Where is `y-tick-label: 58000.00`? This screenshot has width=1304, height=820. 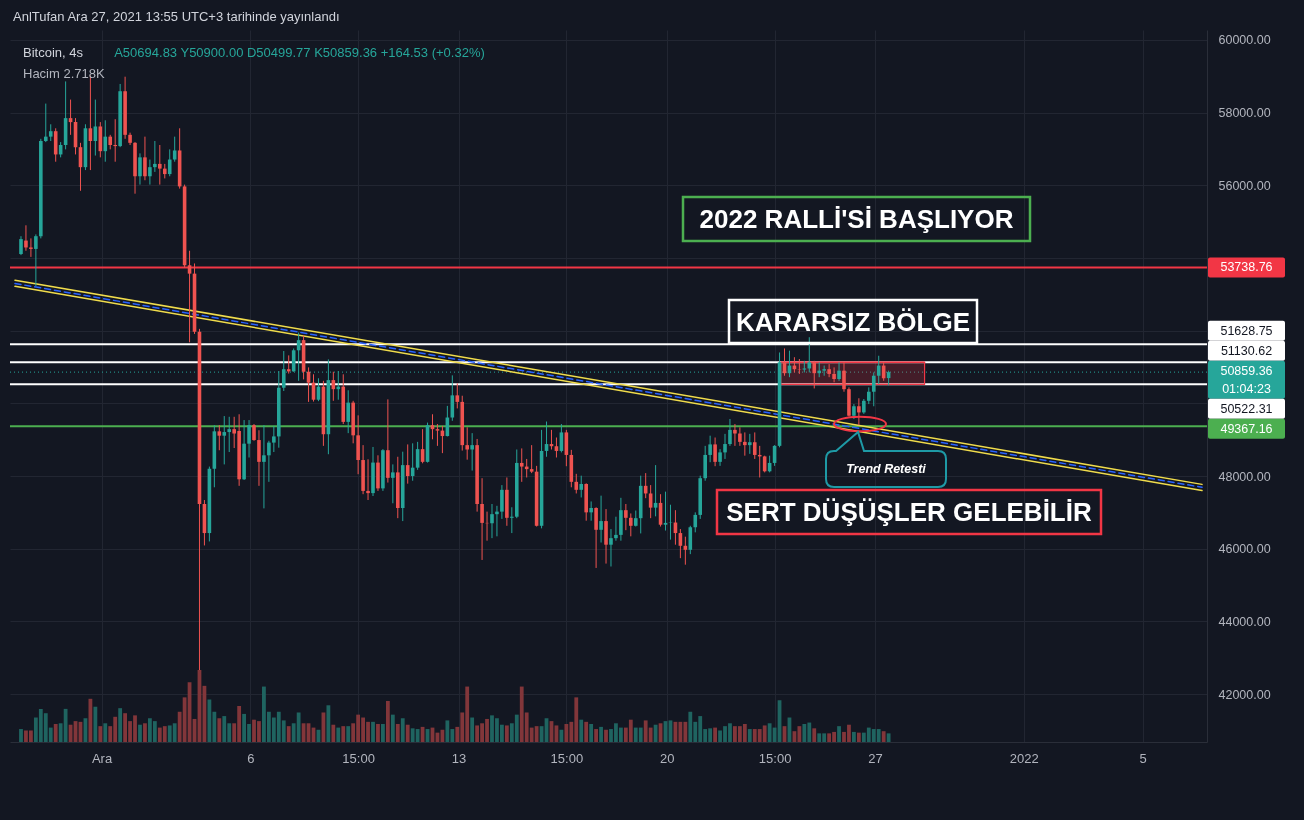 y-tick-label: 58000.00 is located at coordinates (1244, 113).